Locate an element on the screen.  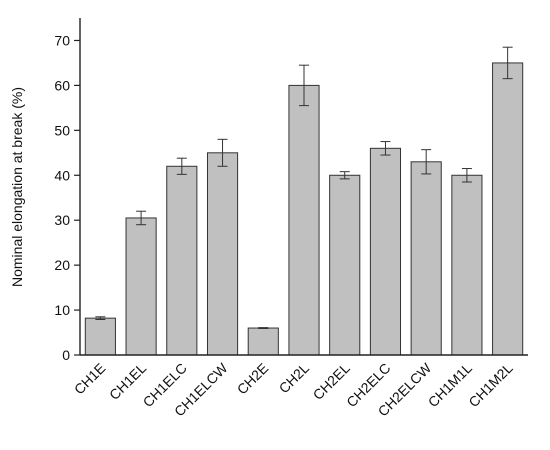
y-tick-label: 20 is located at coordinates (62, 265).